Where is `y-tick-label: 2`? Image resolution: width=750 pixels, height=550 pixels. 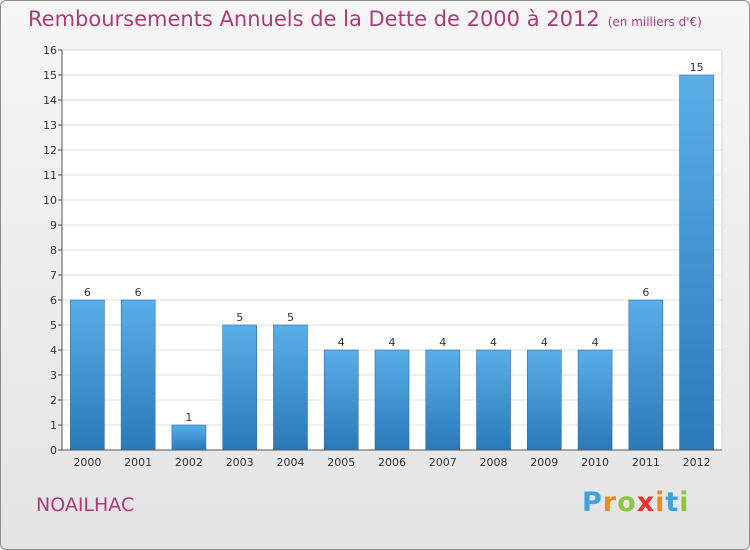 y-tick-label: 2 is located at coordinates (53, 400).